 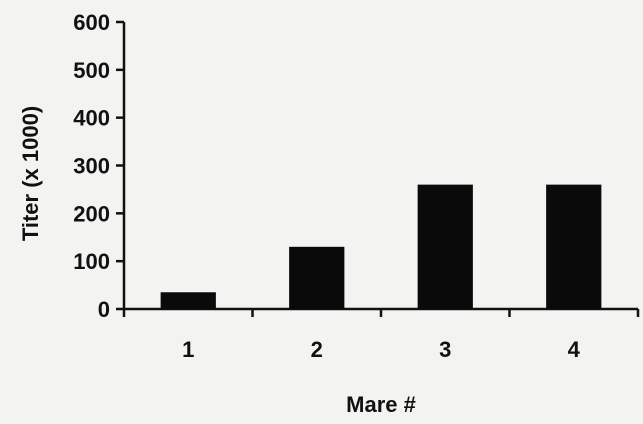 What do you see at coordinates (445, 349) in the screenshot?
I see `x-tick-label: 3` at bounding box center [445, 349].